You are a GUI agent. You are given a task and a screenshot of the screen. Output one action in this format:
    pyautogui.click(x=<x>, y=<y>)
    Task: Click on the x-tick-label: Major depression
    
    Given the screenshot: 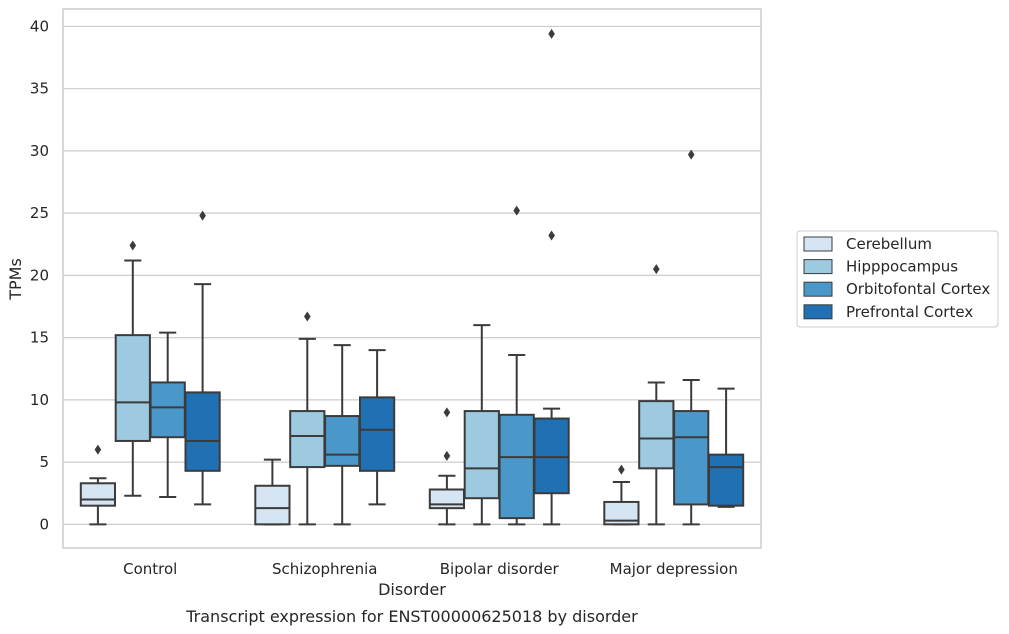 What is the action you would take?
    pyautogui.click(x=674, y=569)
    